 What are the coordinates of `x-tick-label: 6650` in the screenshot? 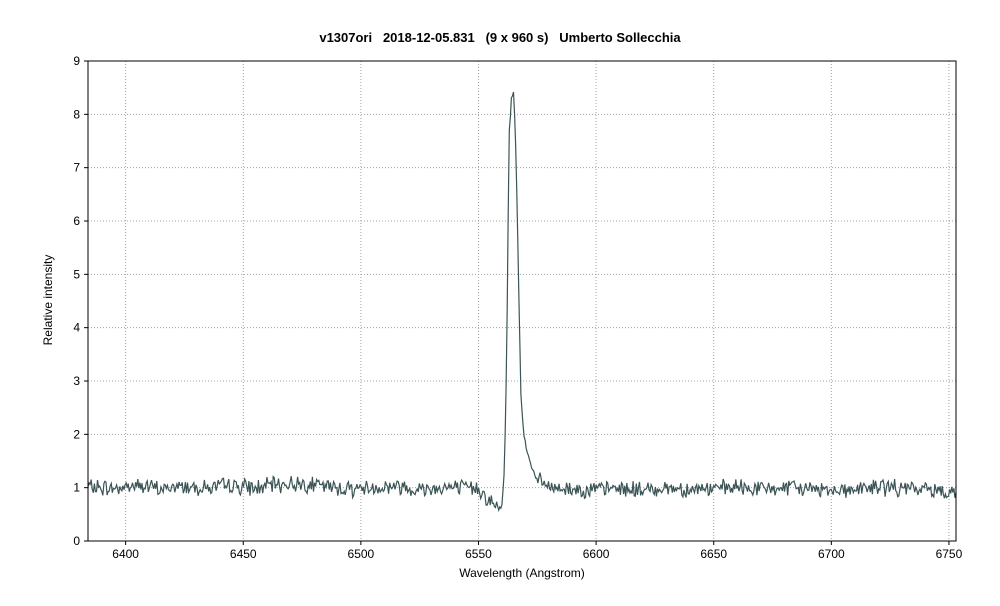 It's located at (713, 554).